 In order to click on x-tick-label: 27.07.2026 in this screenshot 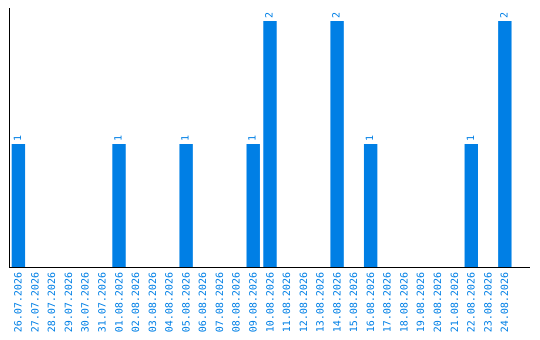, I will do `click(36, 302)`.